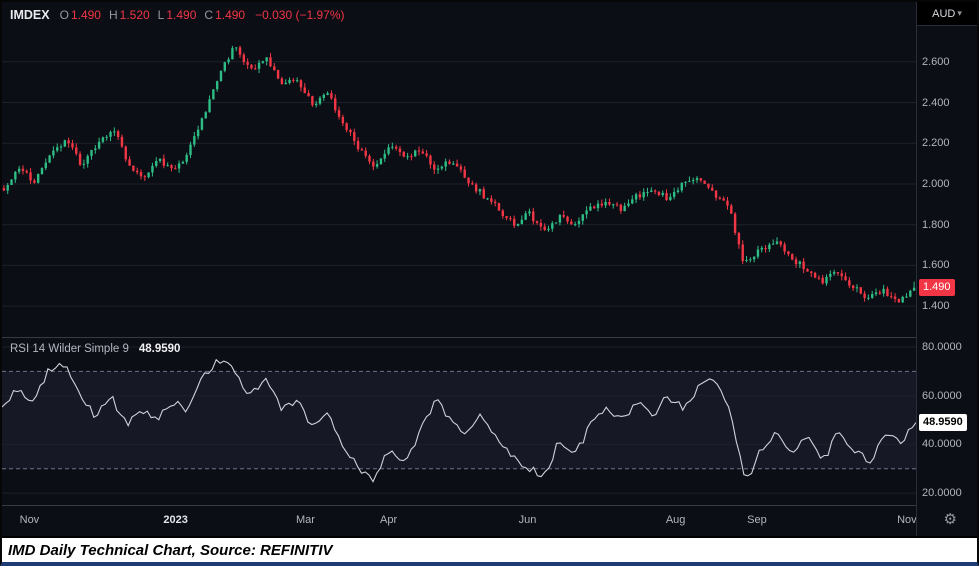  Describe the element at coordinates (937, 287) in the screenshot. I see `last-price-badge: 1.490` at that location.